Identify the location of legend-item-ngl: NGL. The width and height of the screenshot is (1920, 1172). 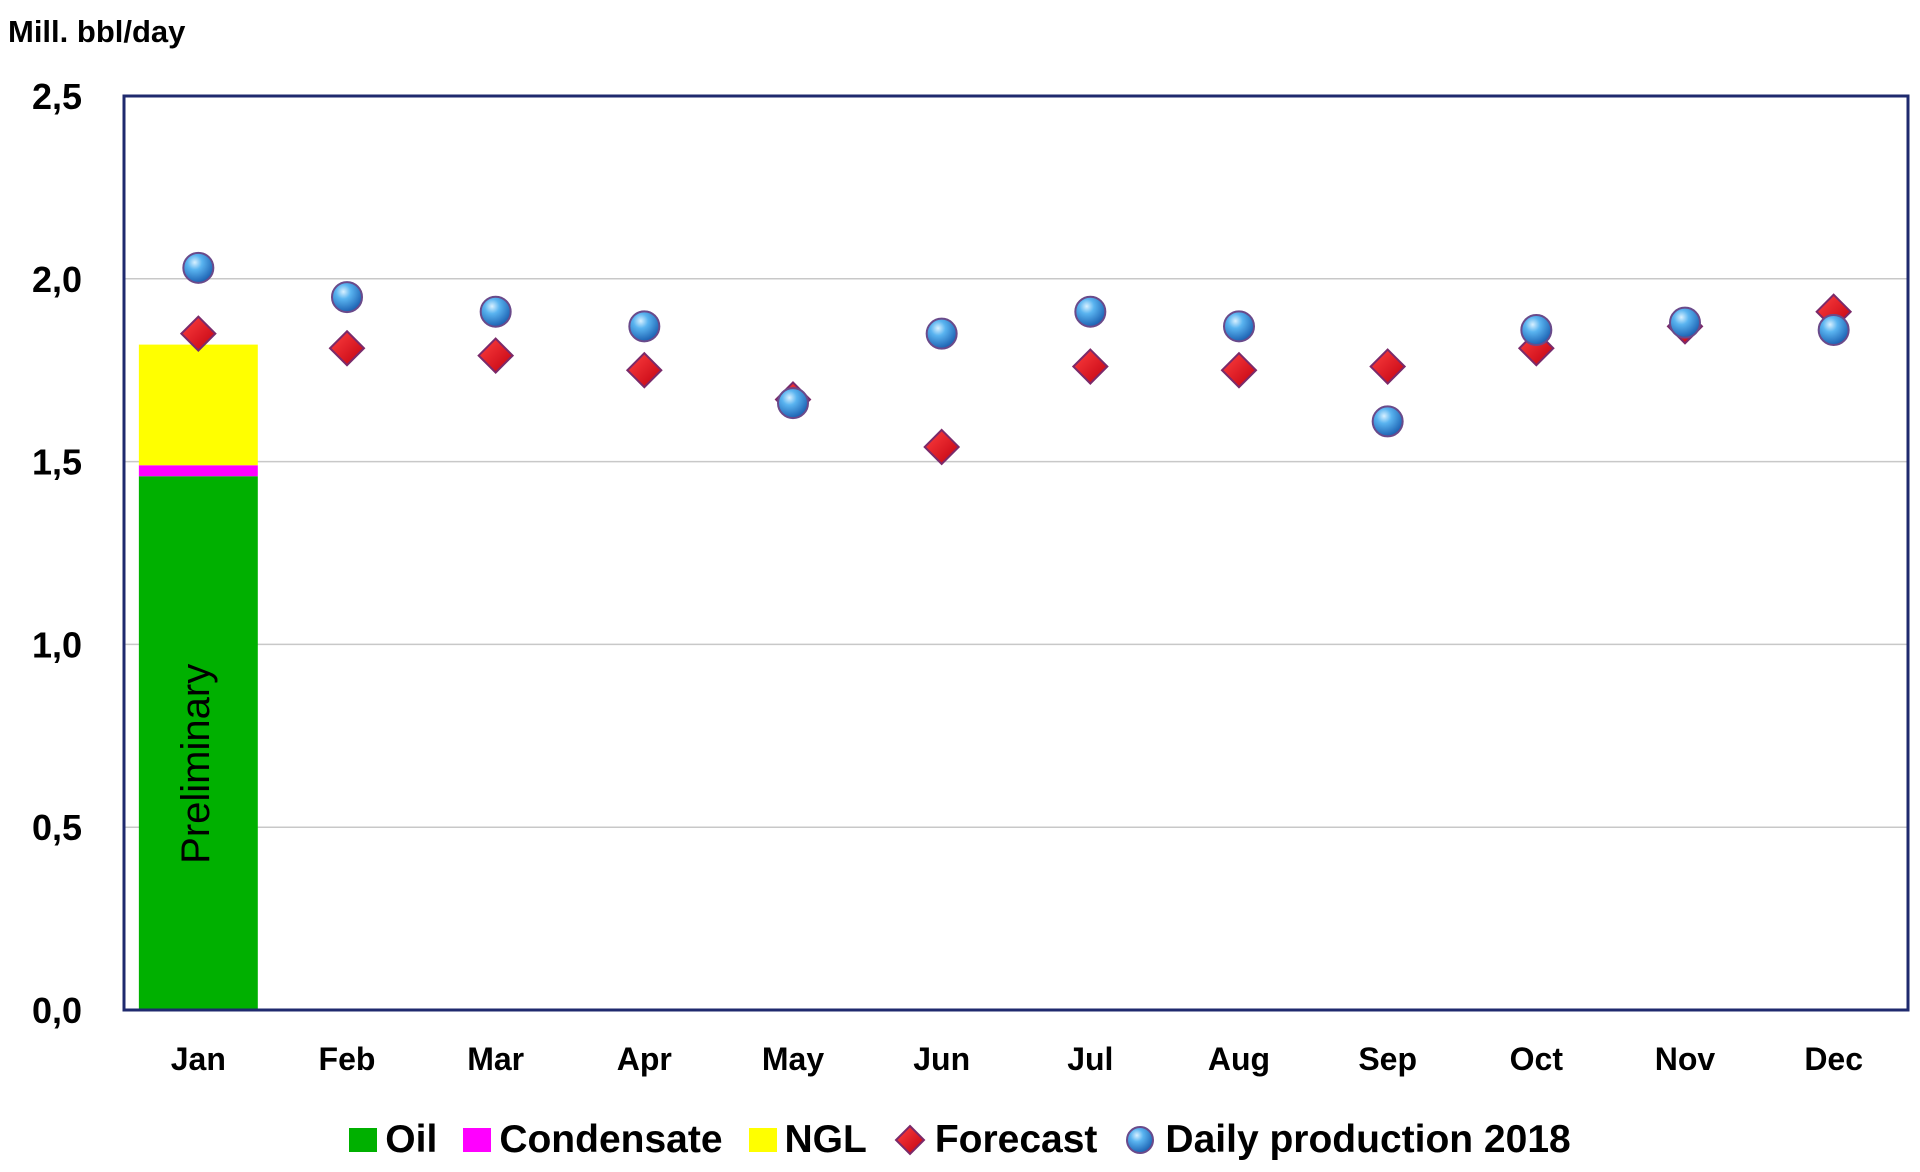
(807, 1140).